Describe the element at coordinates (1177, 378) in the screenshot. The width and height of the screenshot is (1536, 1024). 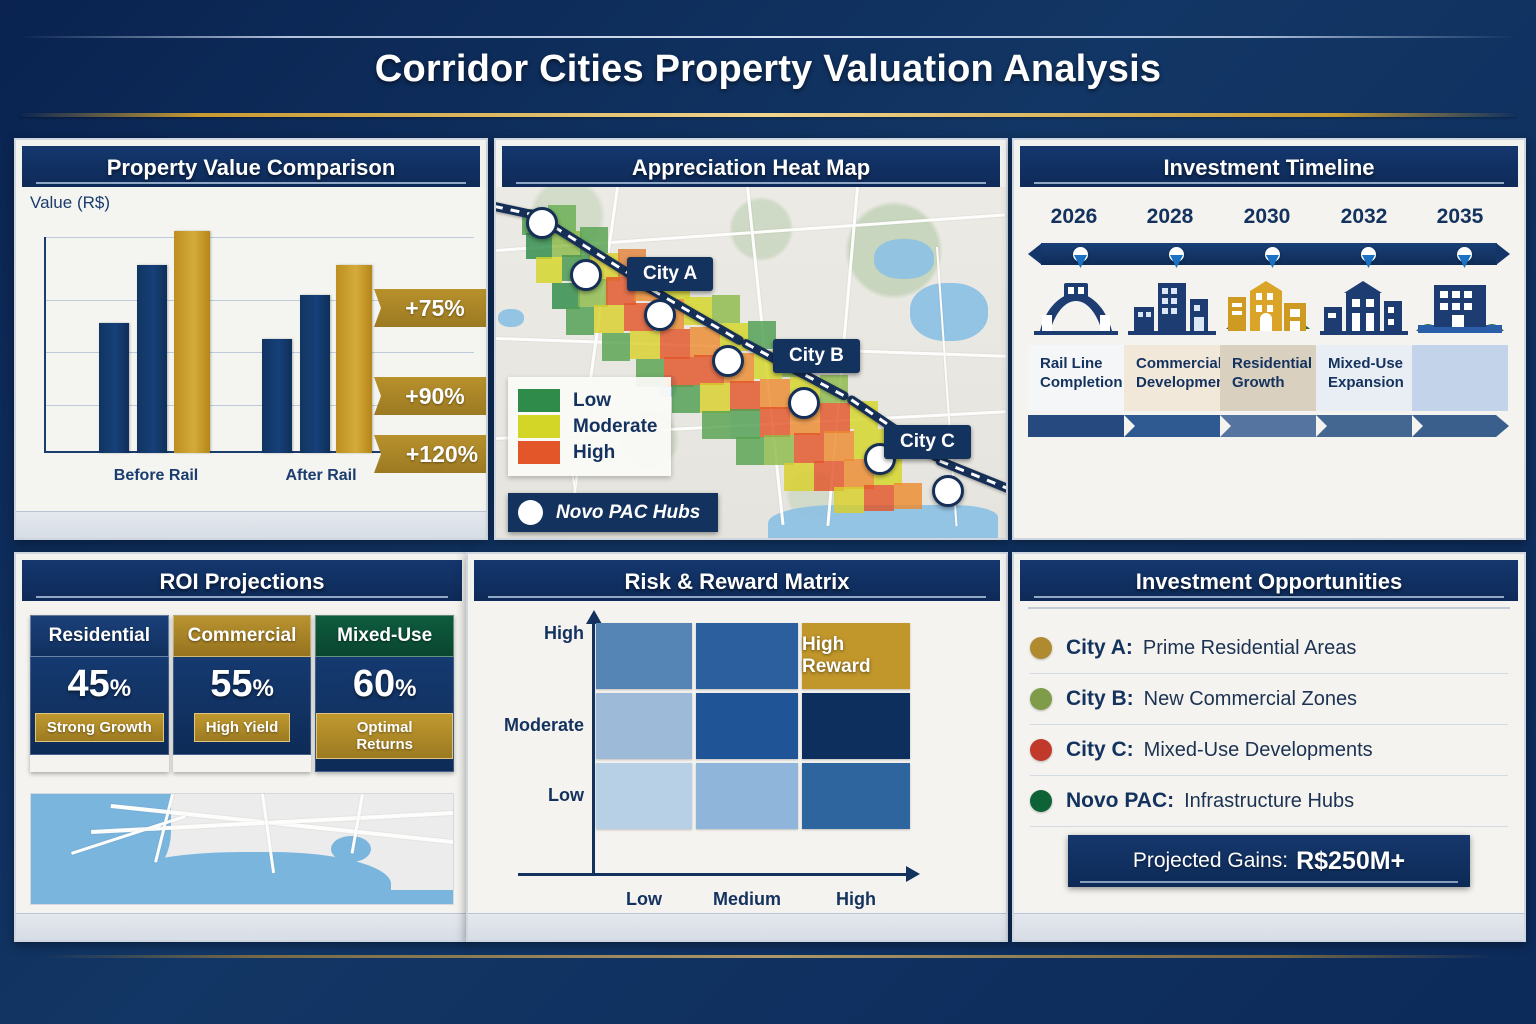
I see `timeline-phase-commercial: Commercial Development` at that location.